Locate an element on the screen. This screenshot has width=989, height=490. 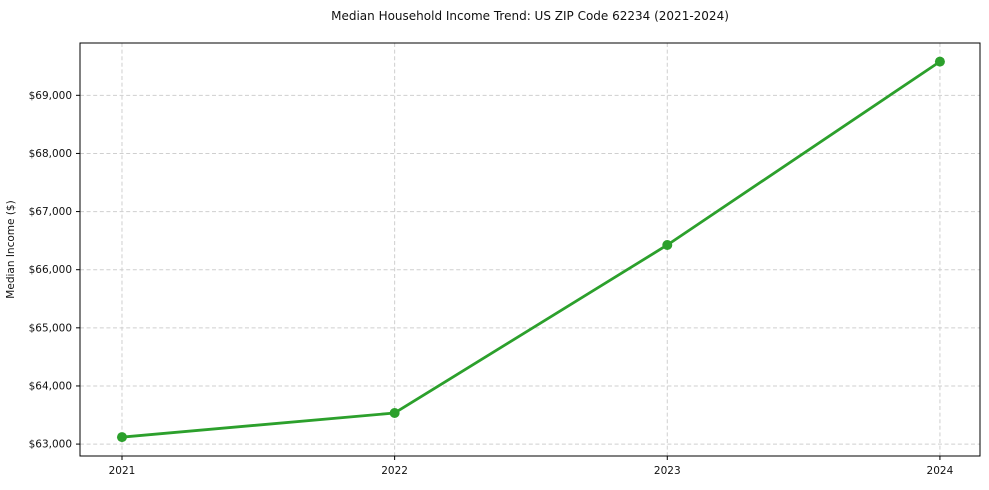
y-axis-label: Median Income ($) is located at coordinates (11, 249).